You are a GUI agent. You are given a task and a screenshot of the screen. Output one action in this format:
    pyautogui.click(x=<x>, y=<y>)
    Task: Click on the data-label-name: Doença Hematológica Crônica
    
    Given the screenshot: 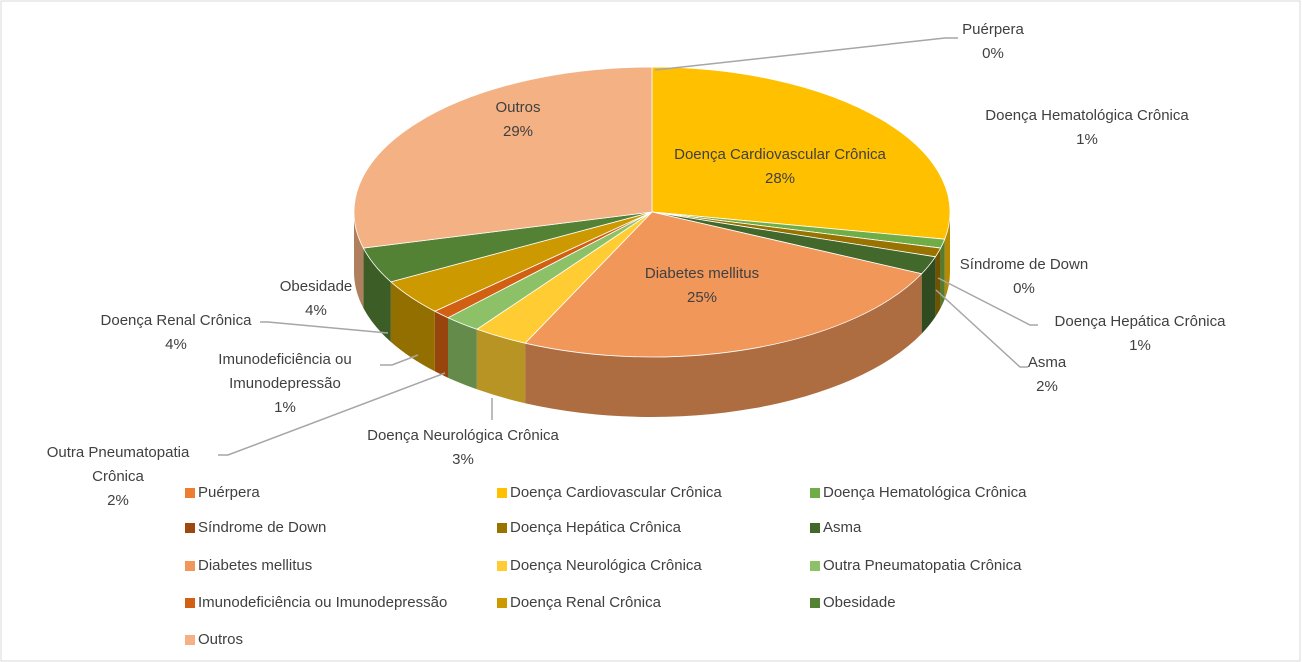 What is the action you would take?
    pyautogui.click(x=1087, y=115)
    